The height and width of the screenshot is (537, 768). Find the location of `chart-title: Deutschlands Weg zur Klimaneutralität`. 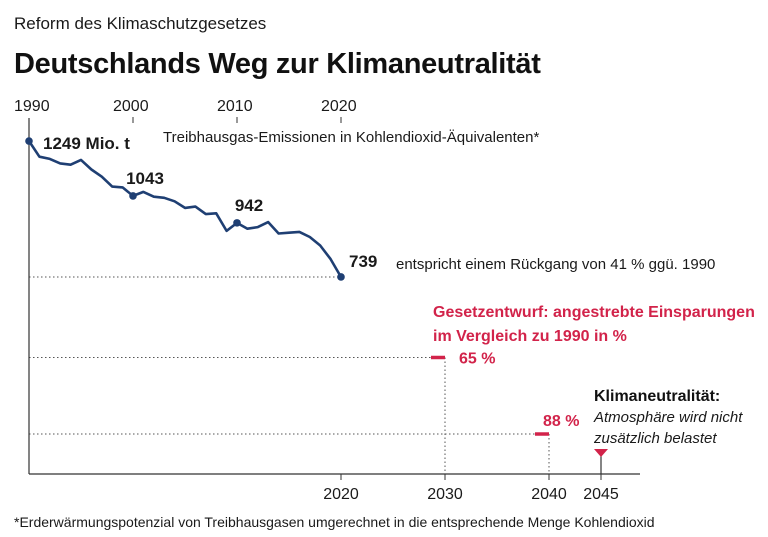

chart-title: Deutschlands Weg zur Klimaneutralität is located at coordinates (277, 64).